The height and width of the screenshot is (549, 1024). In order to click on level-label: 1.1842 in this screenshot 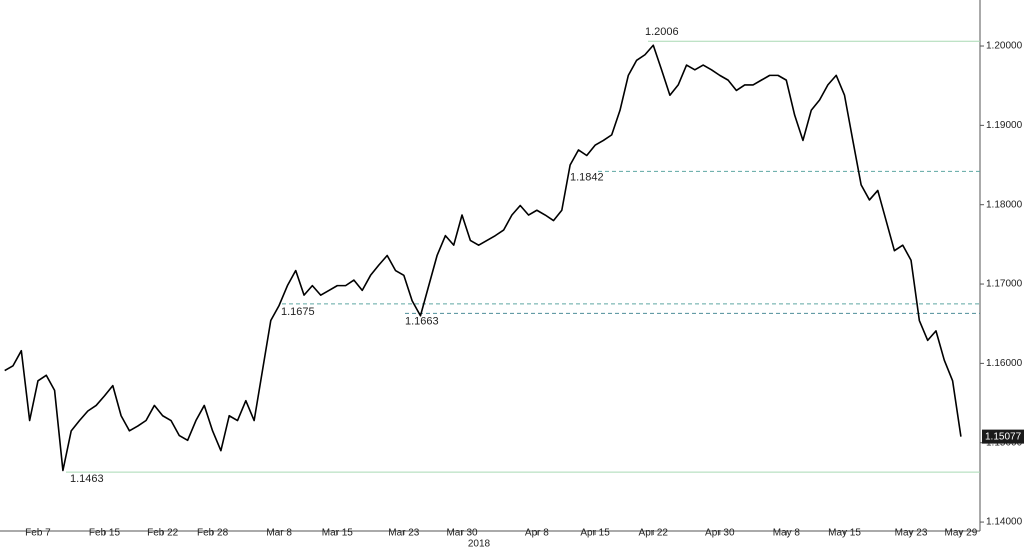, I will do `click(587, 177)`.